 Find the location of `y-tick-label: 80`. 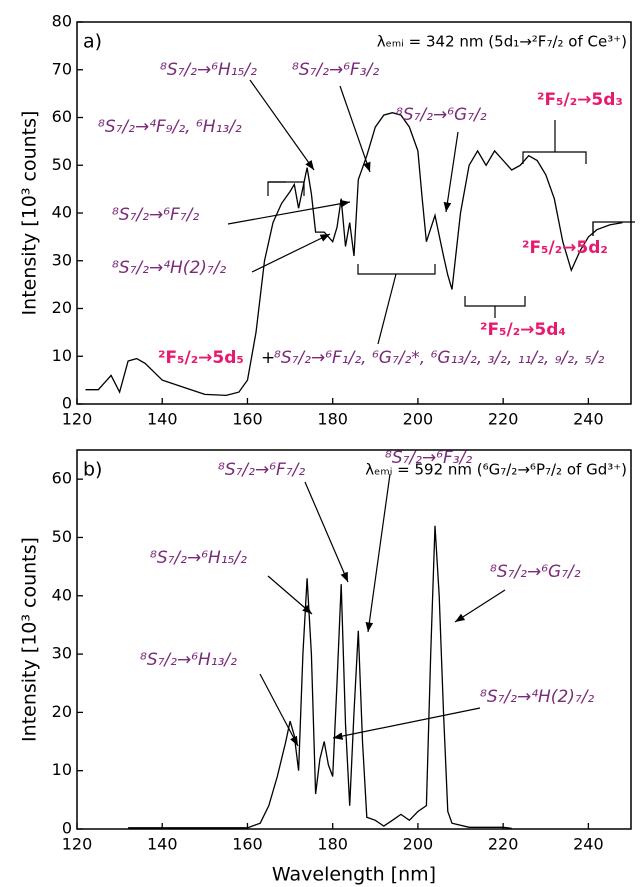

y-tick-label: 80 is located at coordinates (62, 21).